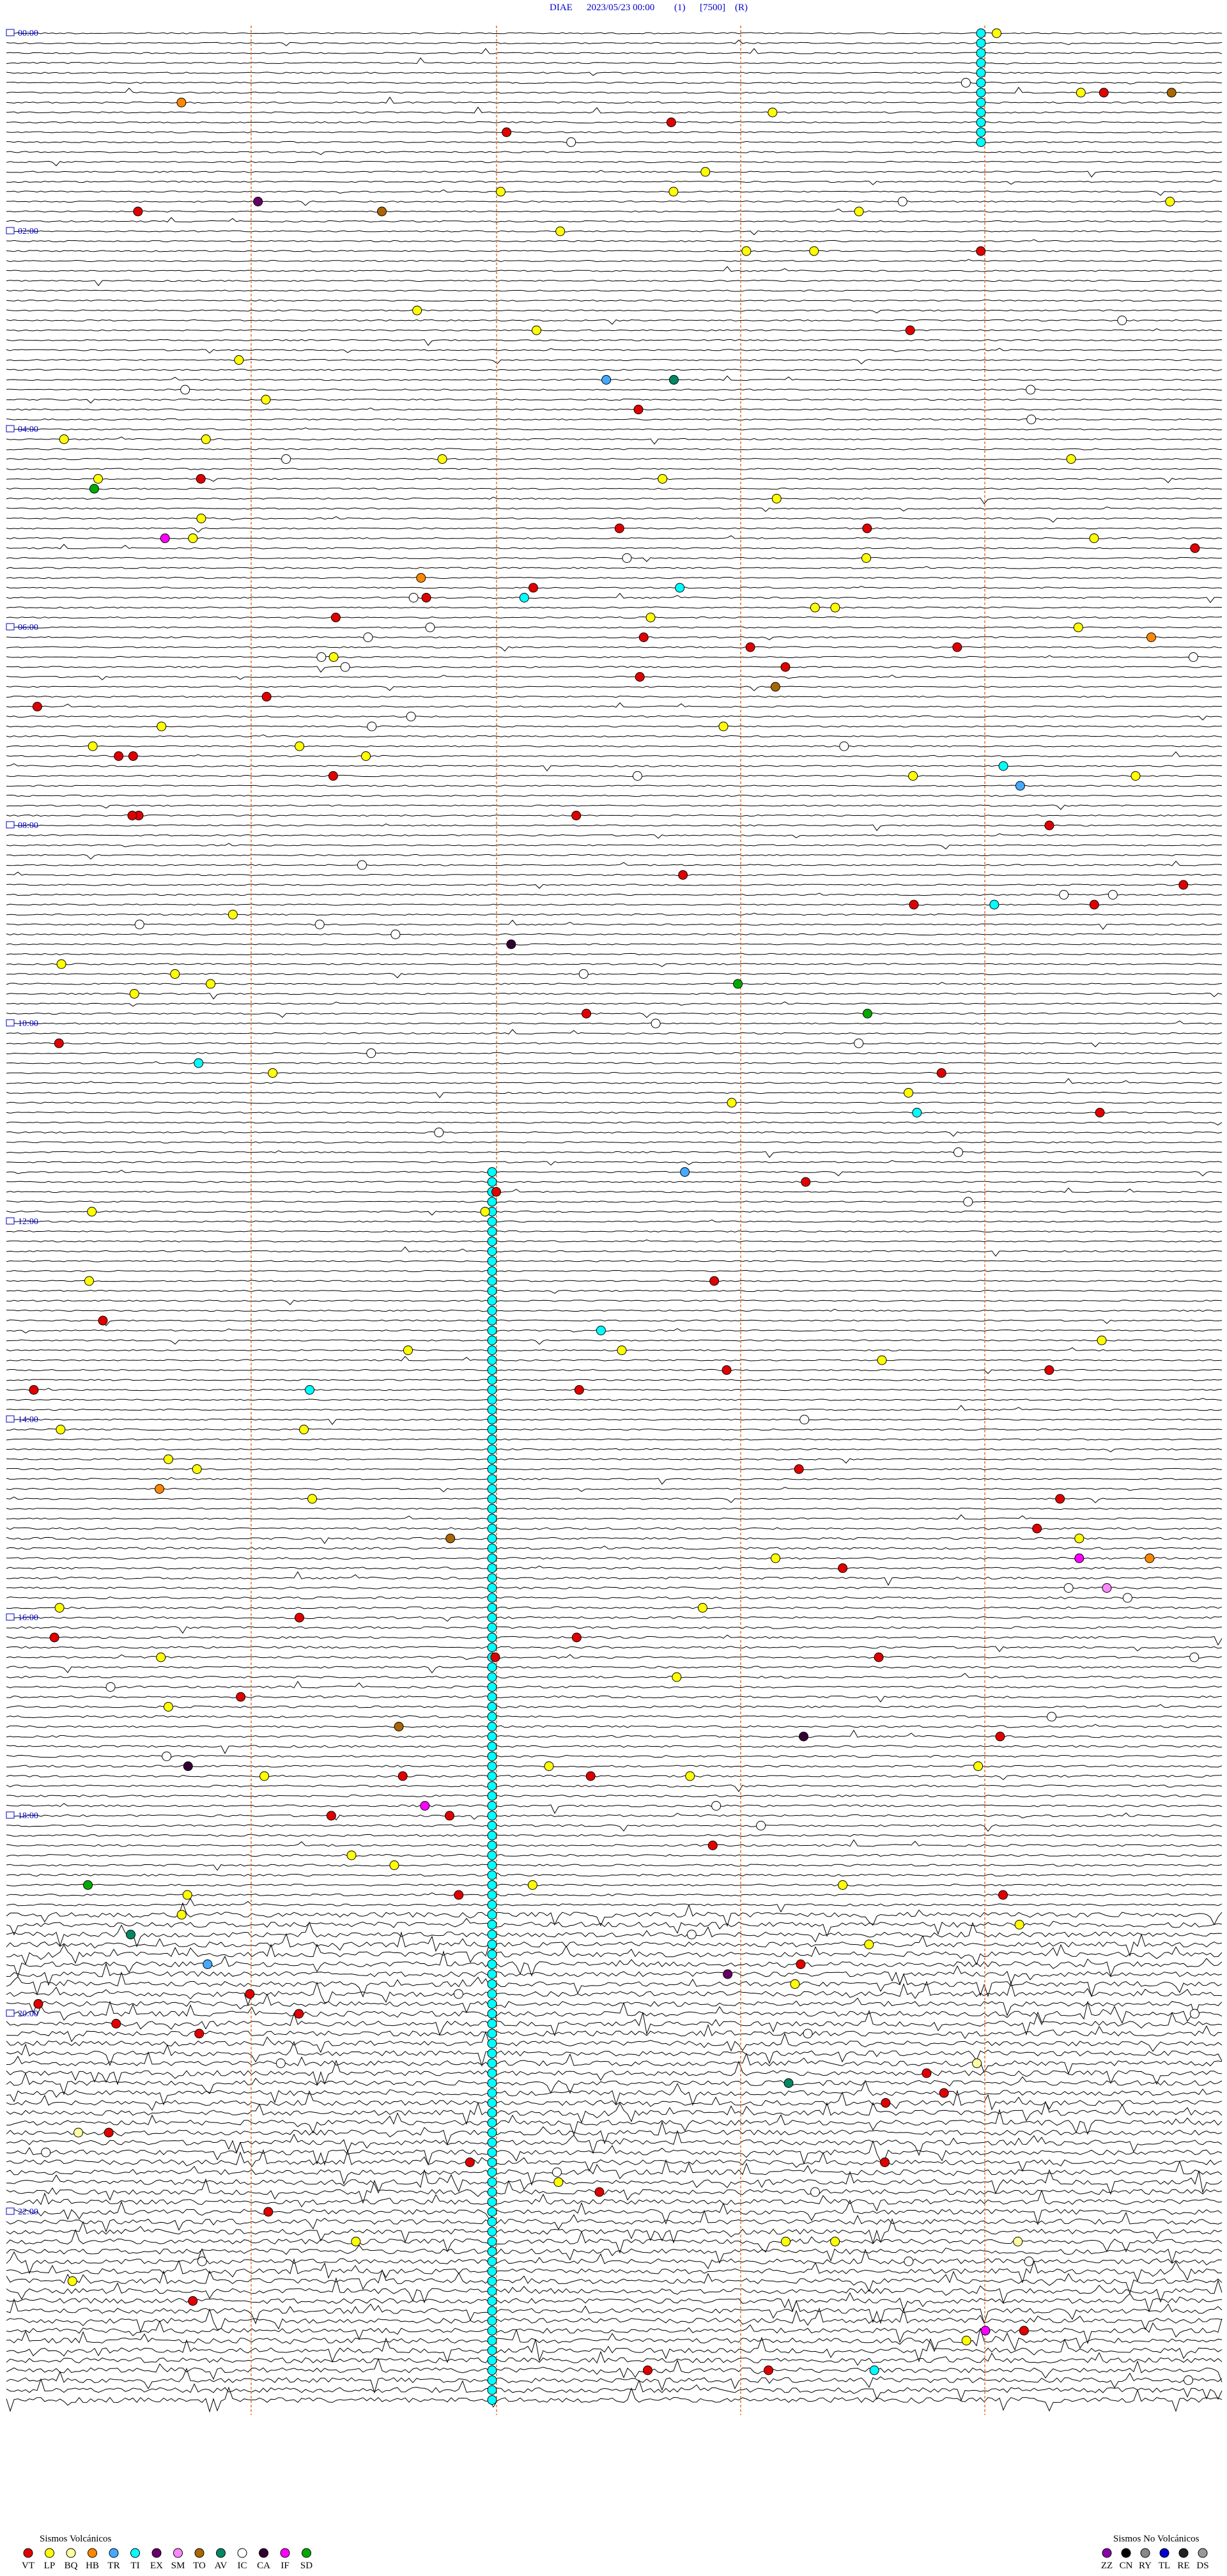 Image resolution: width=1227 pixels, height=2576 pixels. Describe the element at coordinates (178, 2566) in the screenshot. I see `legend-code: SM` at that location.